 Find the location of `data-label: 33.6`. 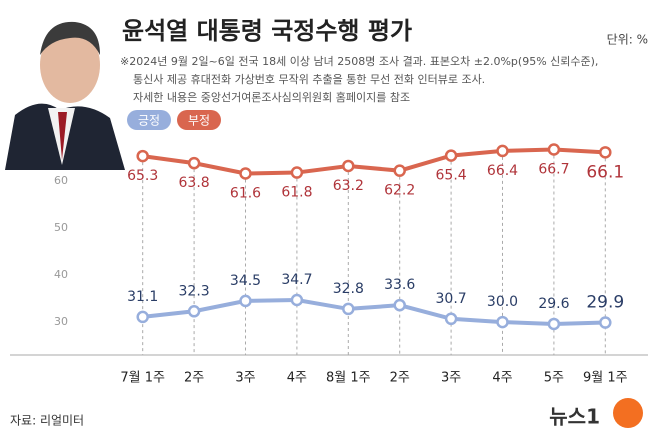

data-label: 33.6 is located at coordinates (399, 285).